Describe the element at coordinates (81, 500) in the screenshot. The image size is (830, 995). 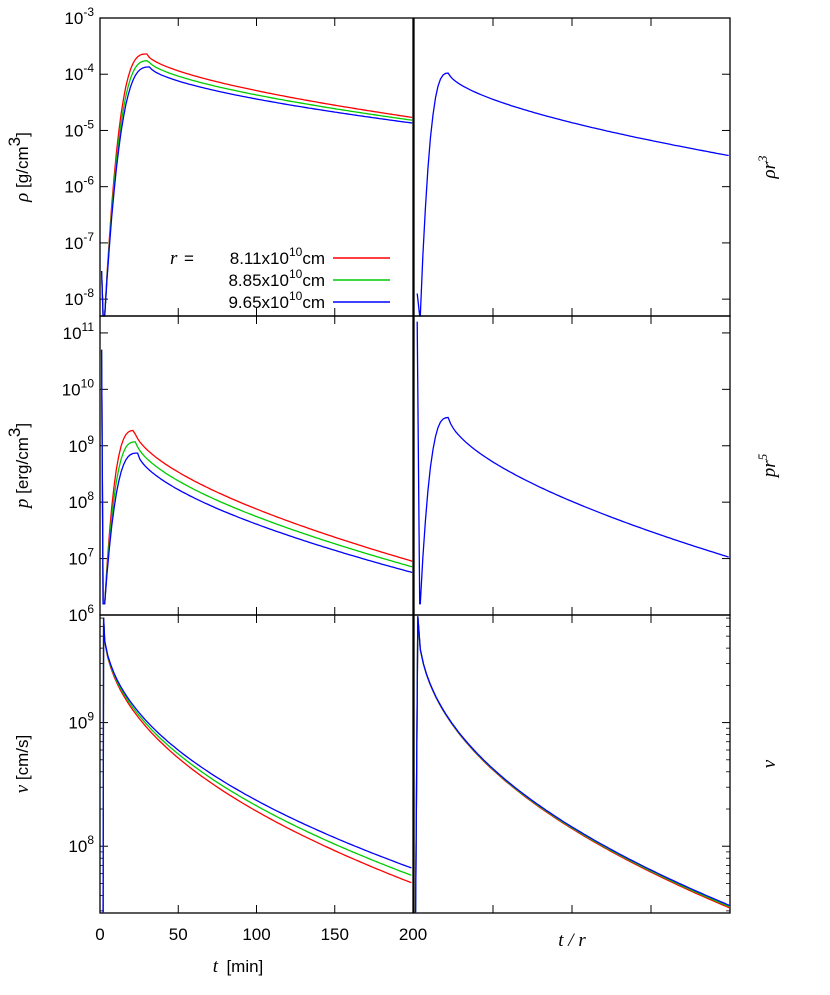
I see `ytick-label-pressure: 10⁸` at that location.